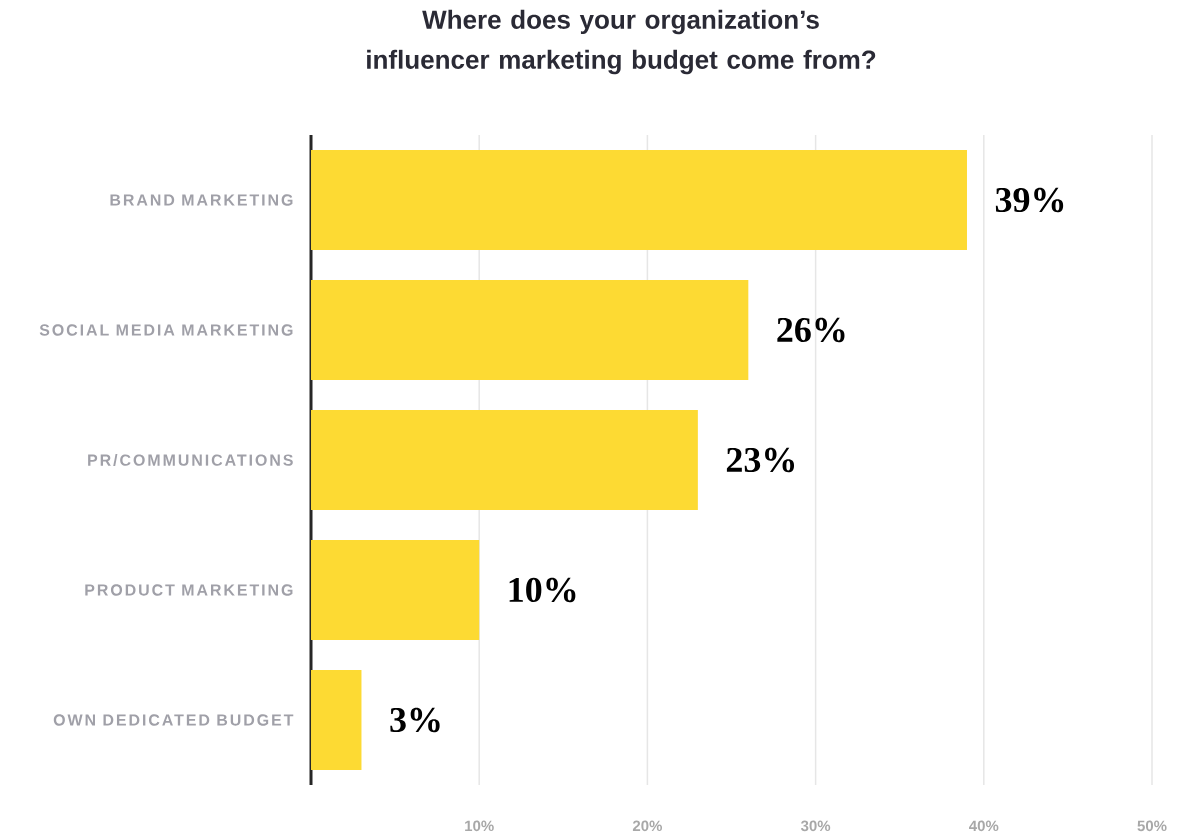  Describe the element at coordinates (647, 826) in the screenshot. I see `x-tick-label: 20%` at that location.